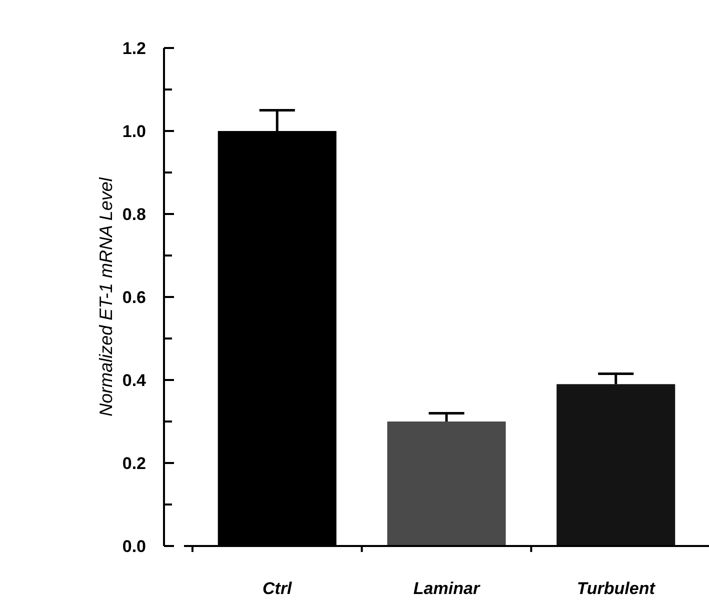 The image size is (709, 608). Describe the element at coordinates (134, 297) in the screenshot. I see `y-tick-label: 0.6` at that location.